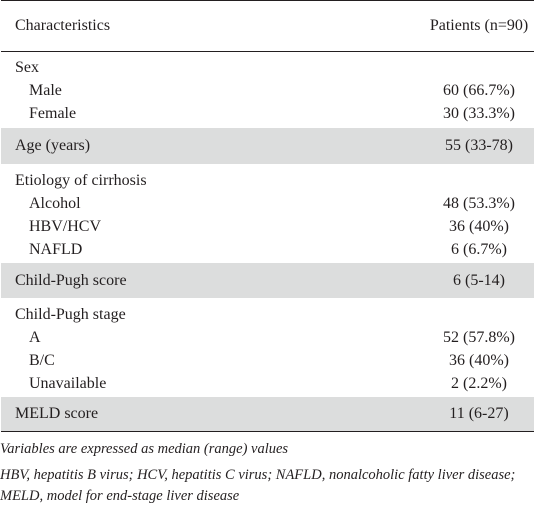 Image resolution: width=535 pixels, height=509 pixels. I want to click on child-pugh-score-group: Child-Pugh score 6 (5-14), so click(267, 280).